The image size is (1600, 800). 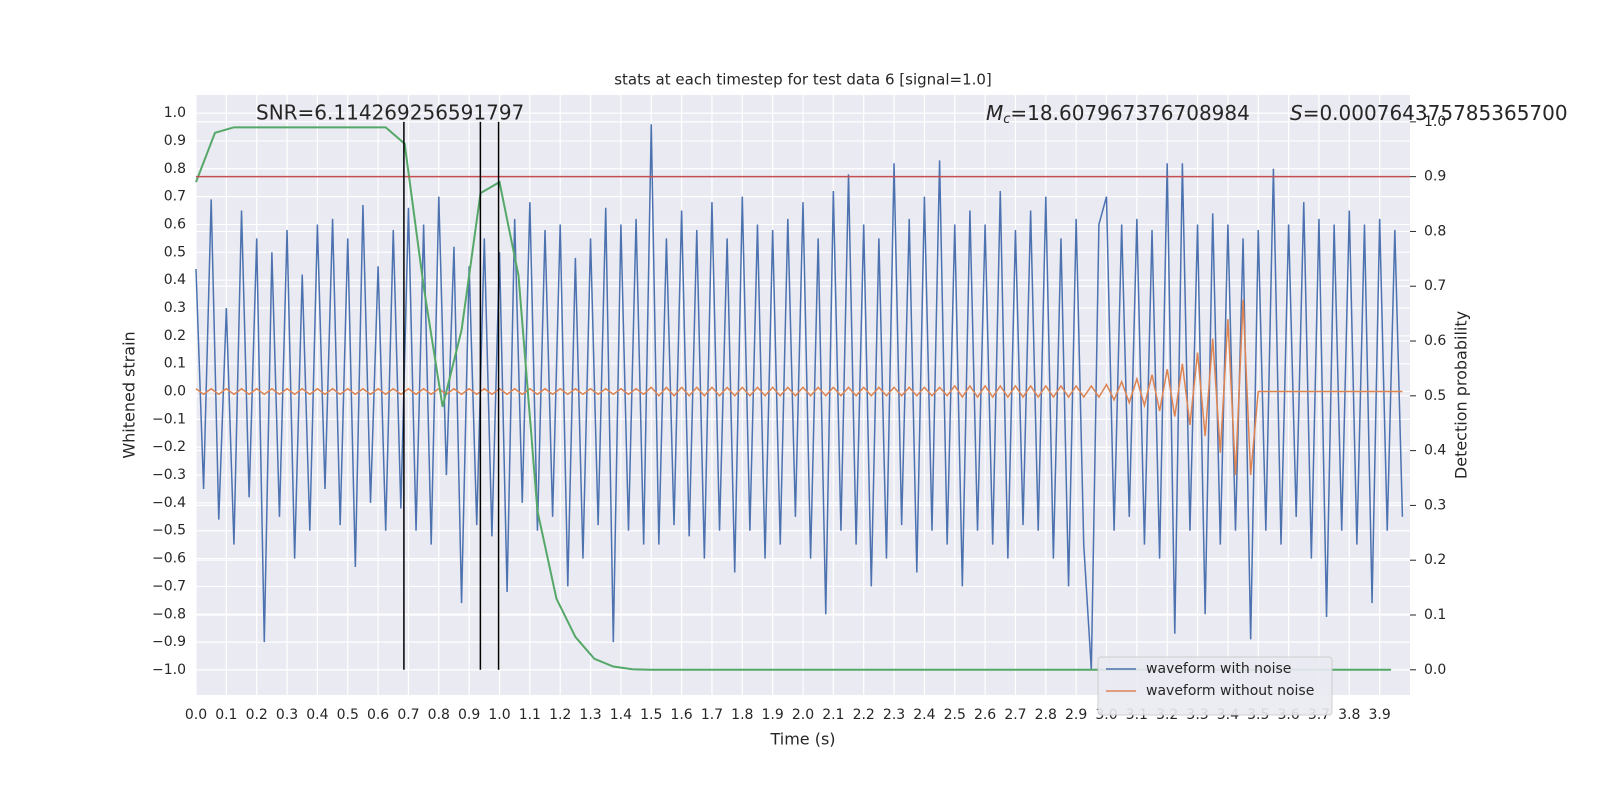 I want to click on x-tick-label: 1.3, so click(x=590, y=715).